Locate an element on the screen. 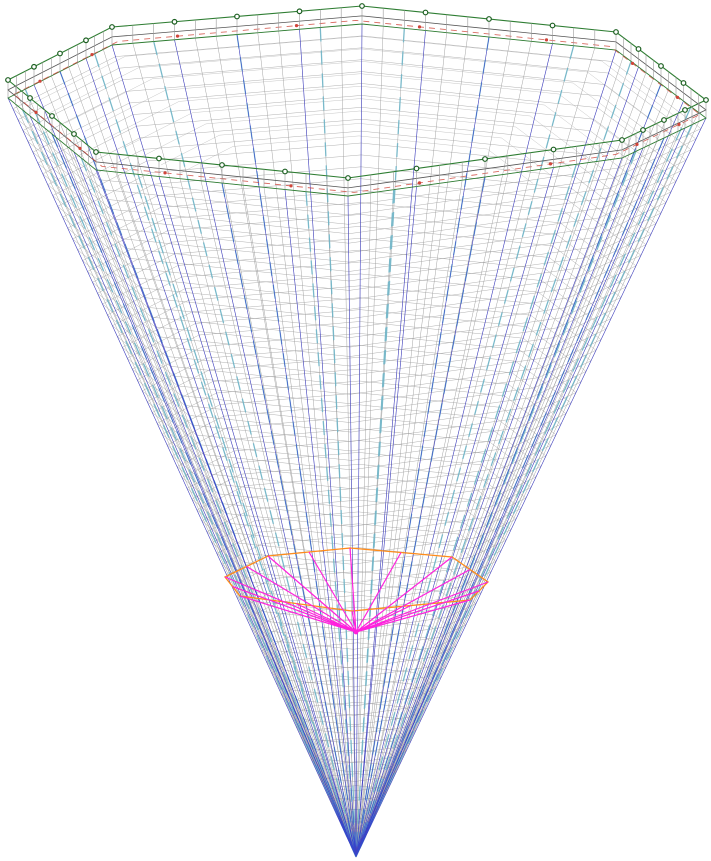  hub-node is located at coordinates (356, 632).